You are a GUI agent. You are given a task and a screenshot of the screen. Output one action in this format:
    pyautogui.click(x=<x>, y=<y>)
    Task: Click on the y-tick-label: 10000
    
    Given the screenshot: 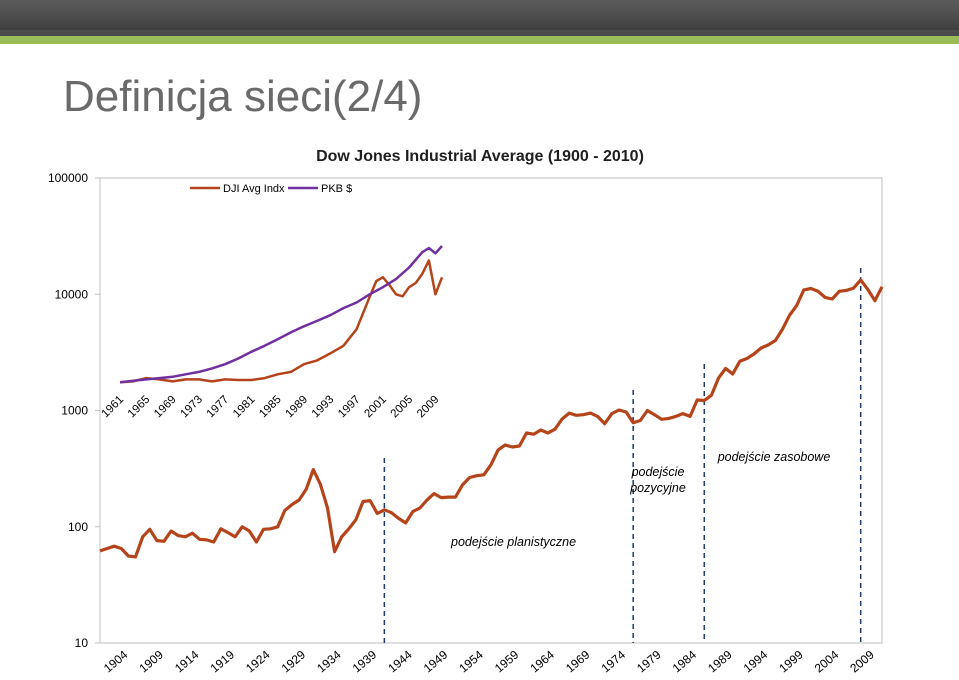 What is the action you would take?
    pyautogui.click(x=72, y=294)
    